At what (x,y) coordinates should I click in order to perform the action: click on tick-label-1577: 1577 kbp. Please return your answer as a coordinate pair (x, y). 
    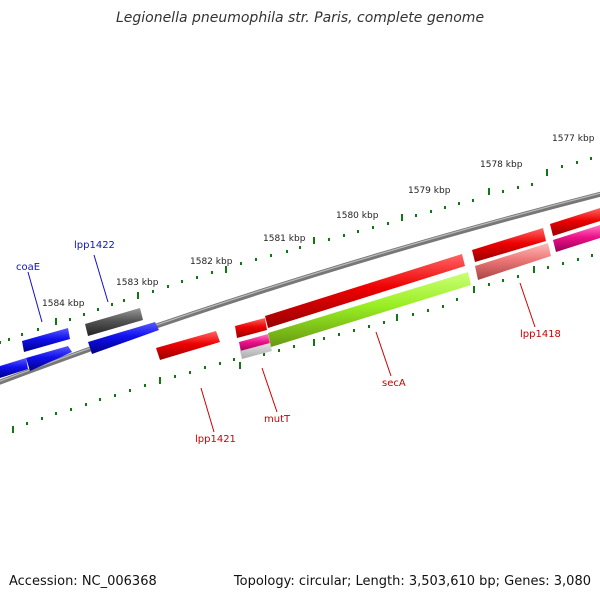
    Looking at the image, I should click on (573, 139).